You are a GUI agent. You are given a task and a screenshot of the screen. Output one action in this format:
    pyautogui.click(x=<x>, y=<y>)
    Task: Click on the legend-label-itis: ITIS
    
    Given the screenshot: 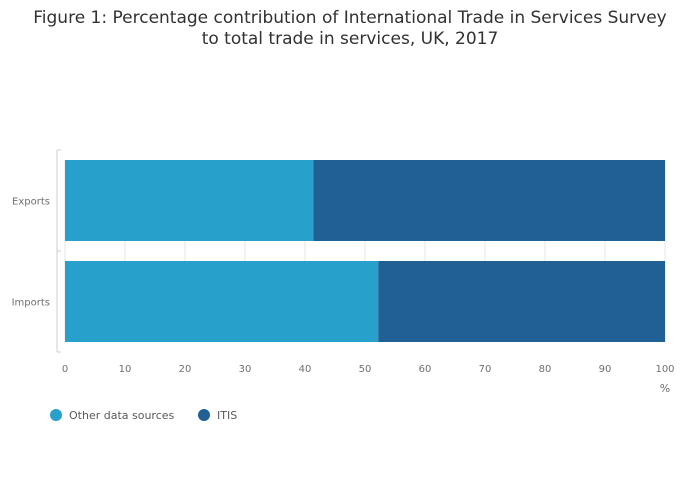 What is the action you would take?
    pyautogui.click(x=227, y=415)
    